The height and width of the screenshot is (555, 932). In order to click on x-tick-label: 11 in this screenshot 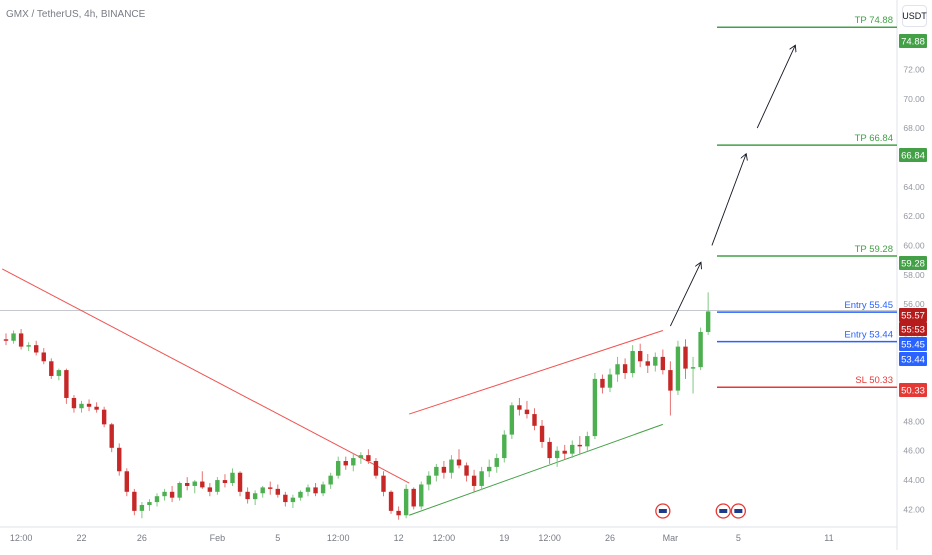, I will do `click(828, 538)`.